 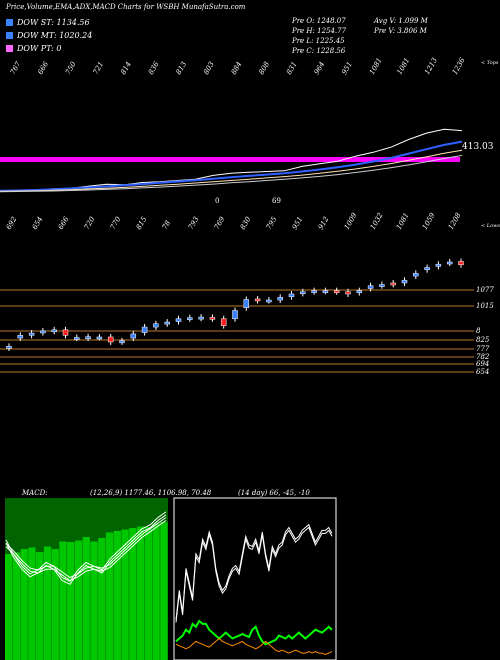 I want to click on tick-label: 814, so click(x=126, y=68).